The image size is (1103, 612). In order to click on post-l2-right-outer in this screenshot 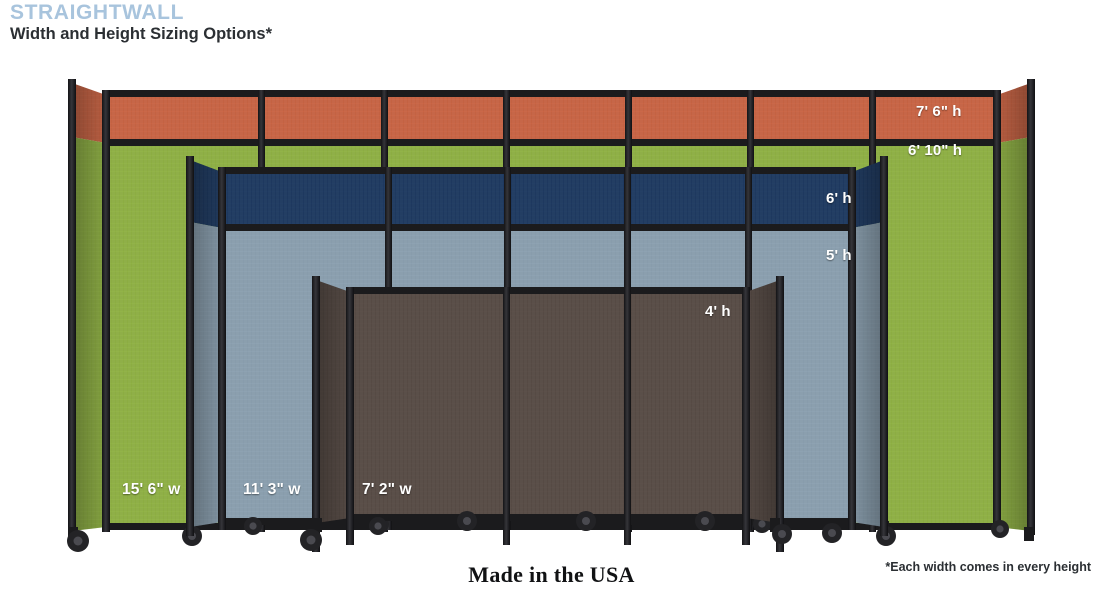, I will do `click(884, 346)`.